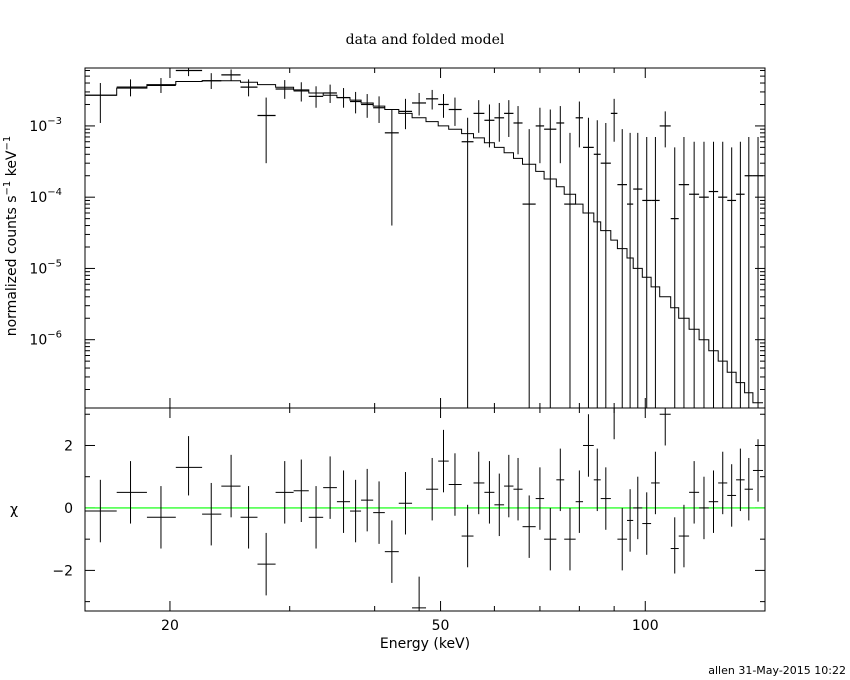 This screenshot has height=680, width=850. I want to click on y-tick-labels-bottom: 2 0 −2, so click(62, 508).